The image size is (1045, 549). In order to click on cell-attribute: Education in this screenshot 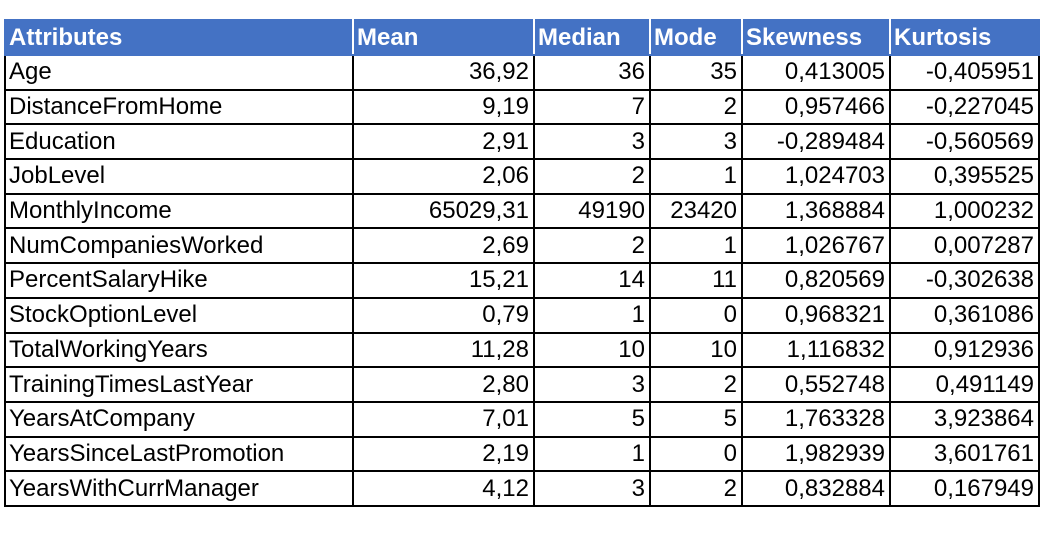, I will do `click(179, 142)`.